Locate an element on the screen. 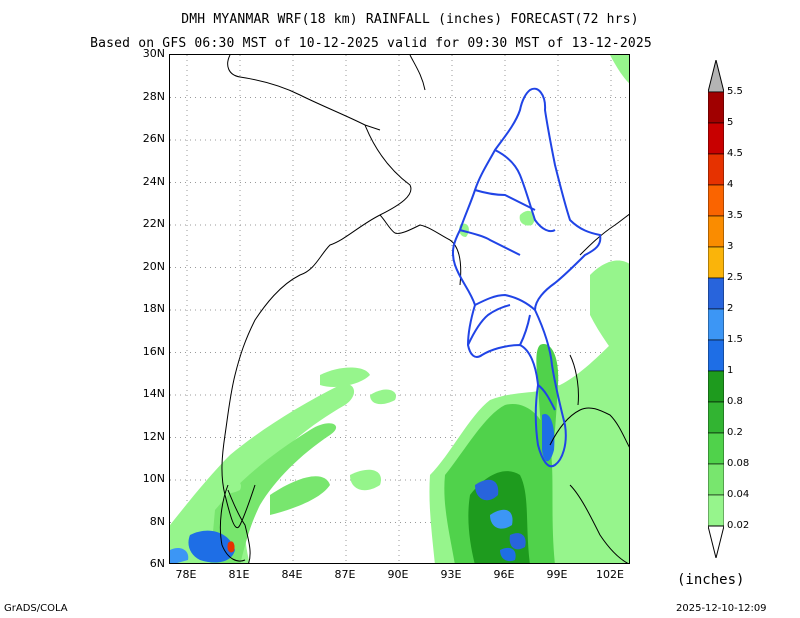  latitude-label: 8N is located at coordinates (157, 521).